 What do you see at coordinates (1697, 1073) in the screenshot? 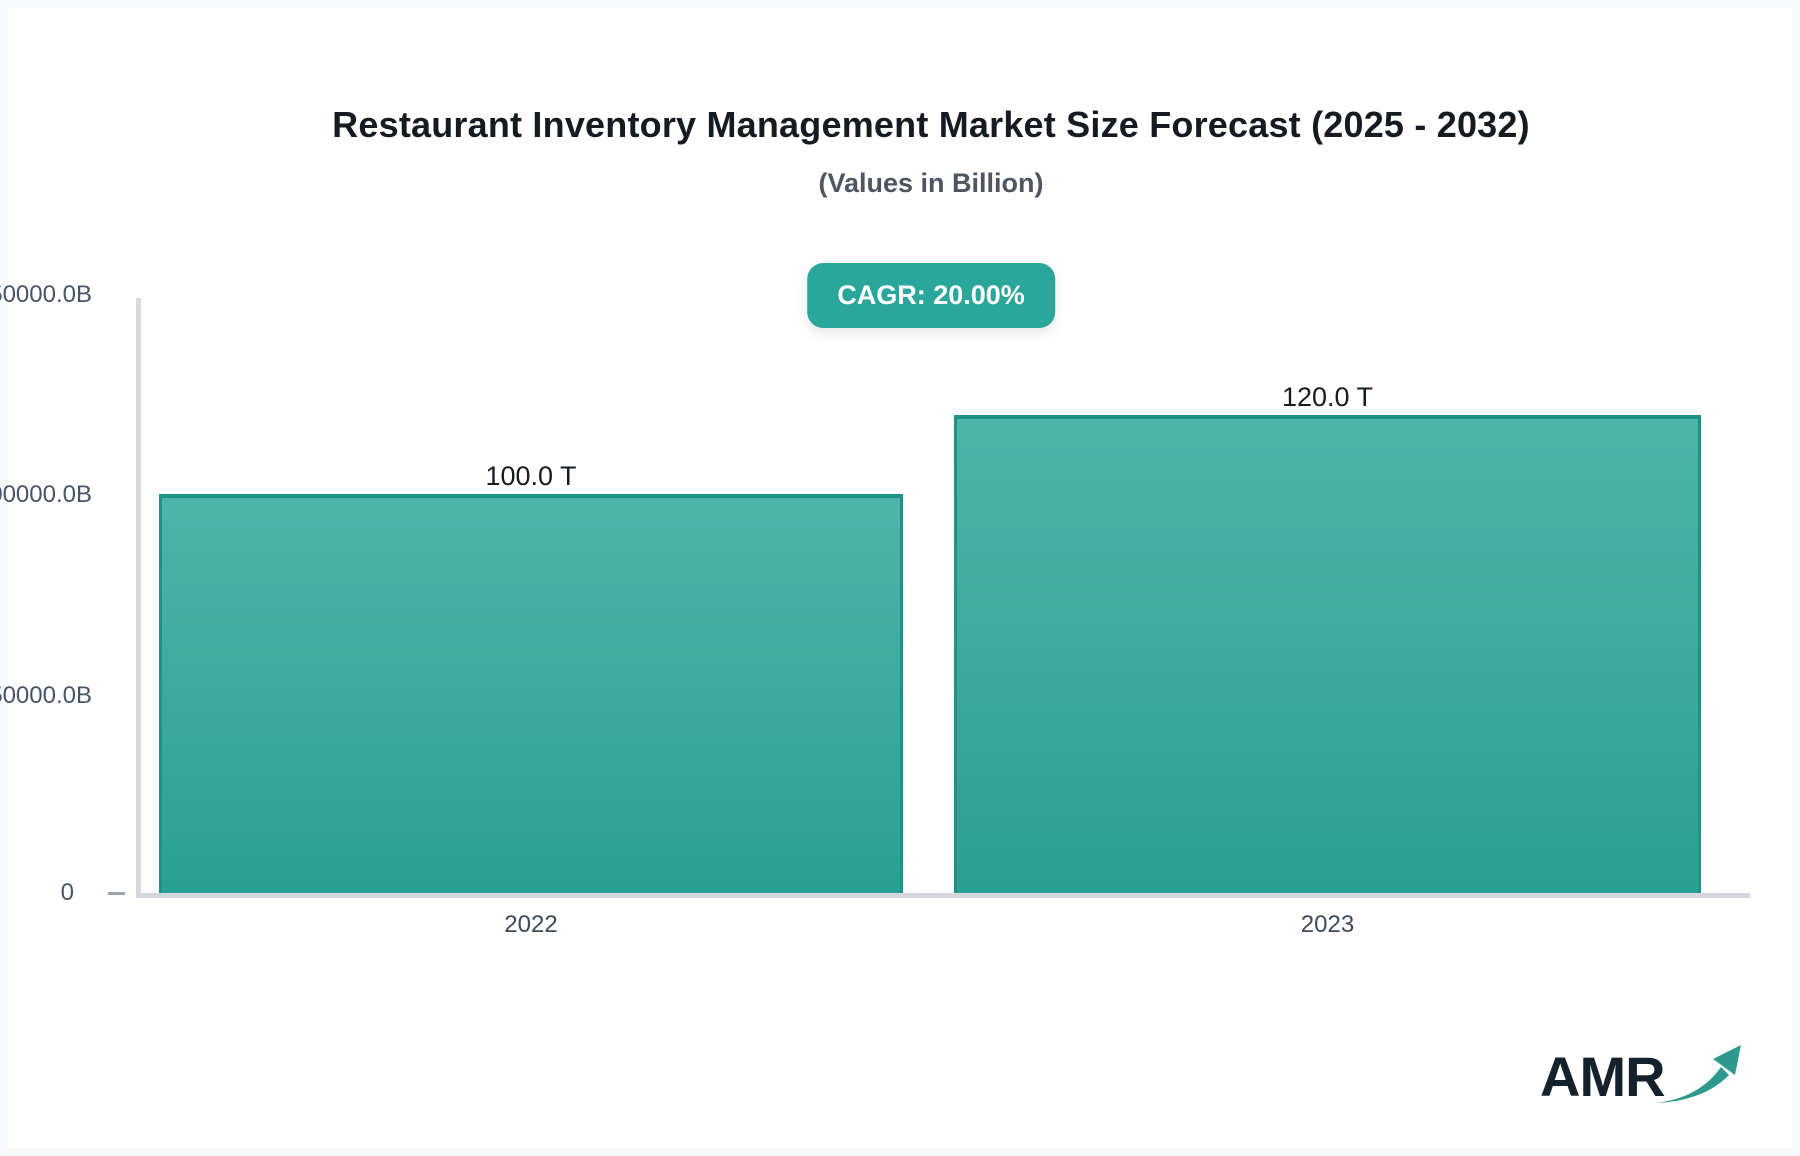
I see `growth-arrow-icon` at bounding box center [1697, 1073].